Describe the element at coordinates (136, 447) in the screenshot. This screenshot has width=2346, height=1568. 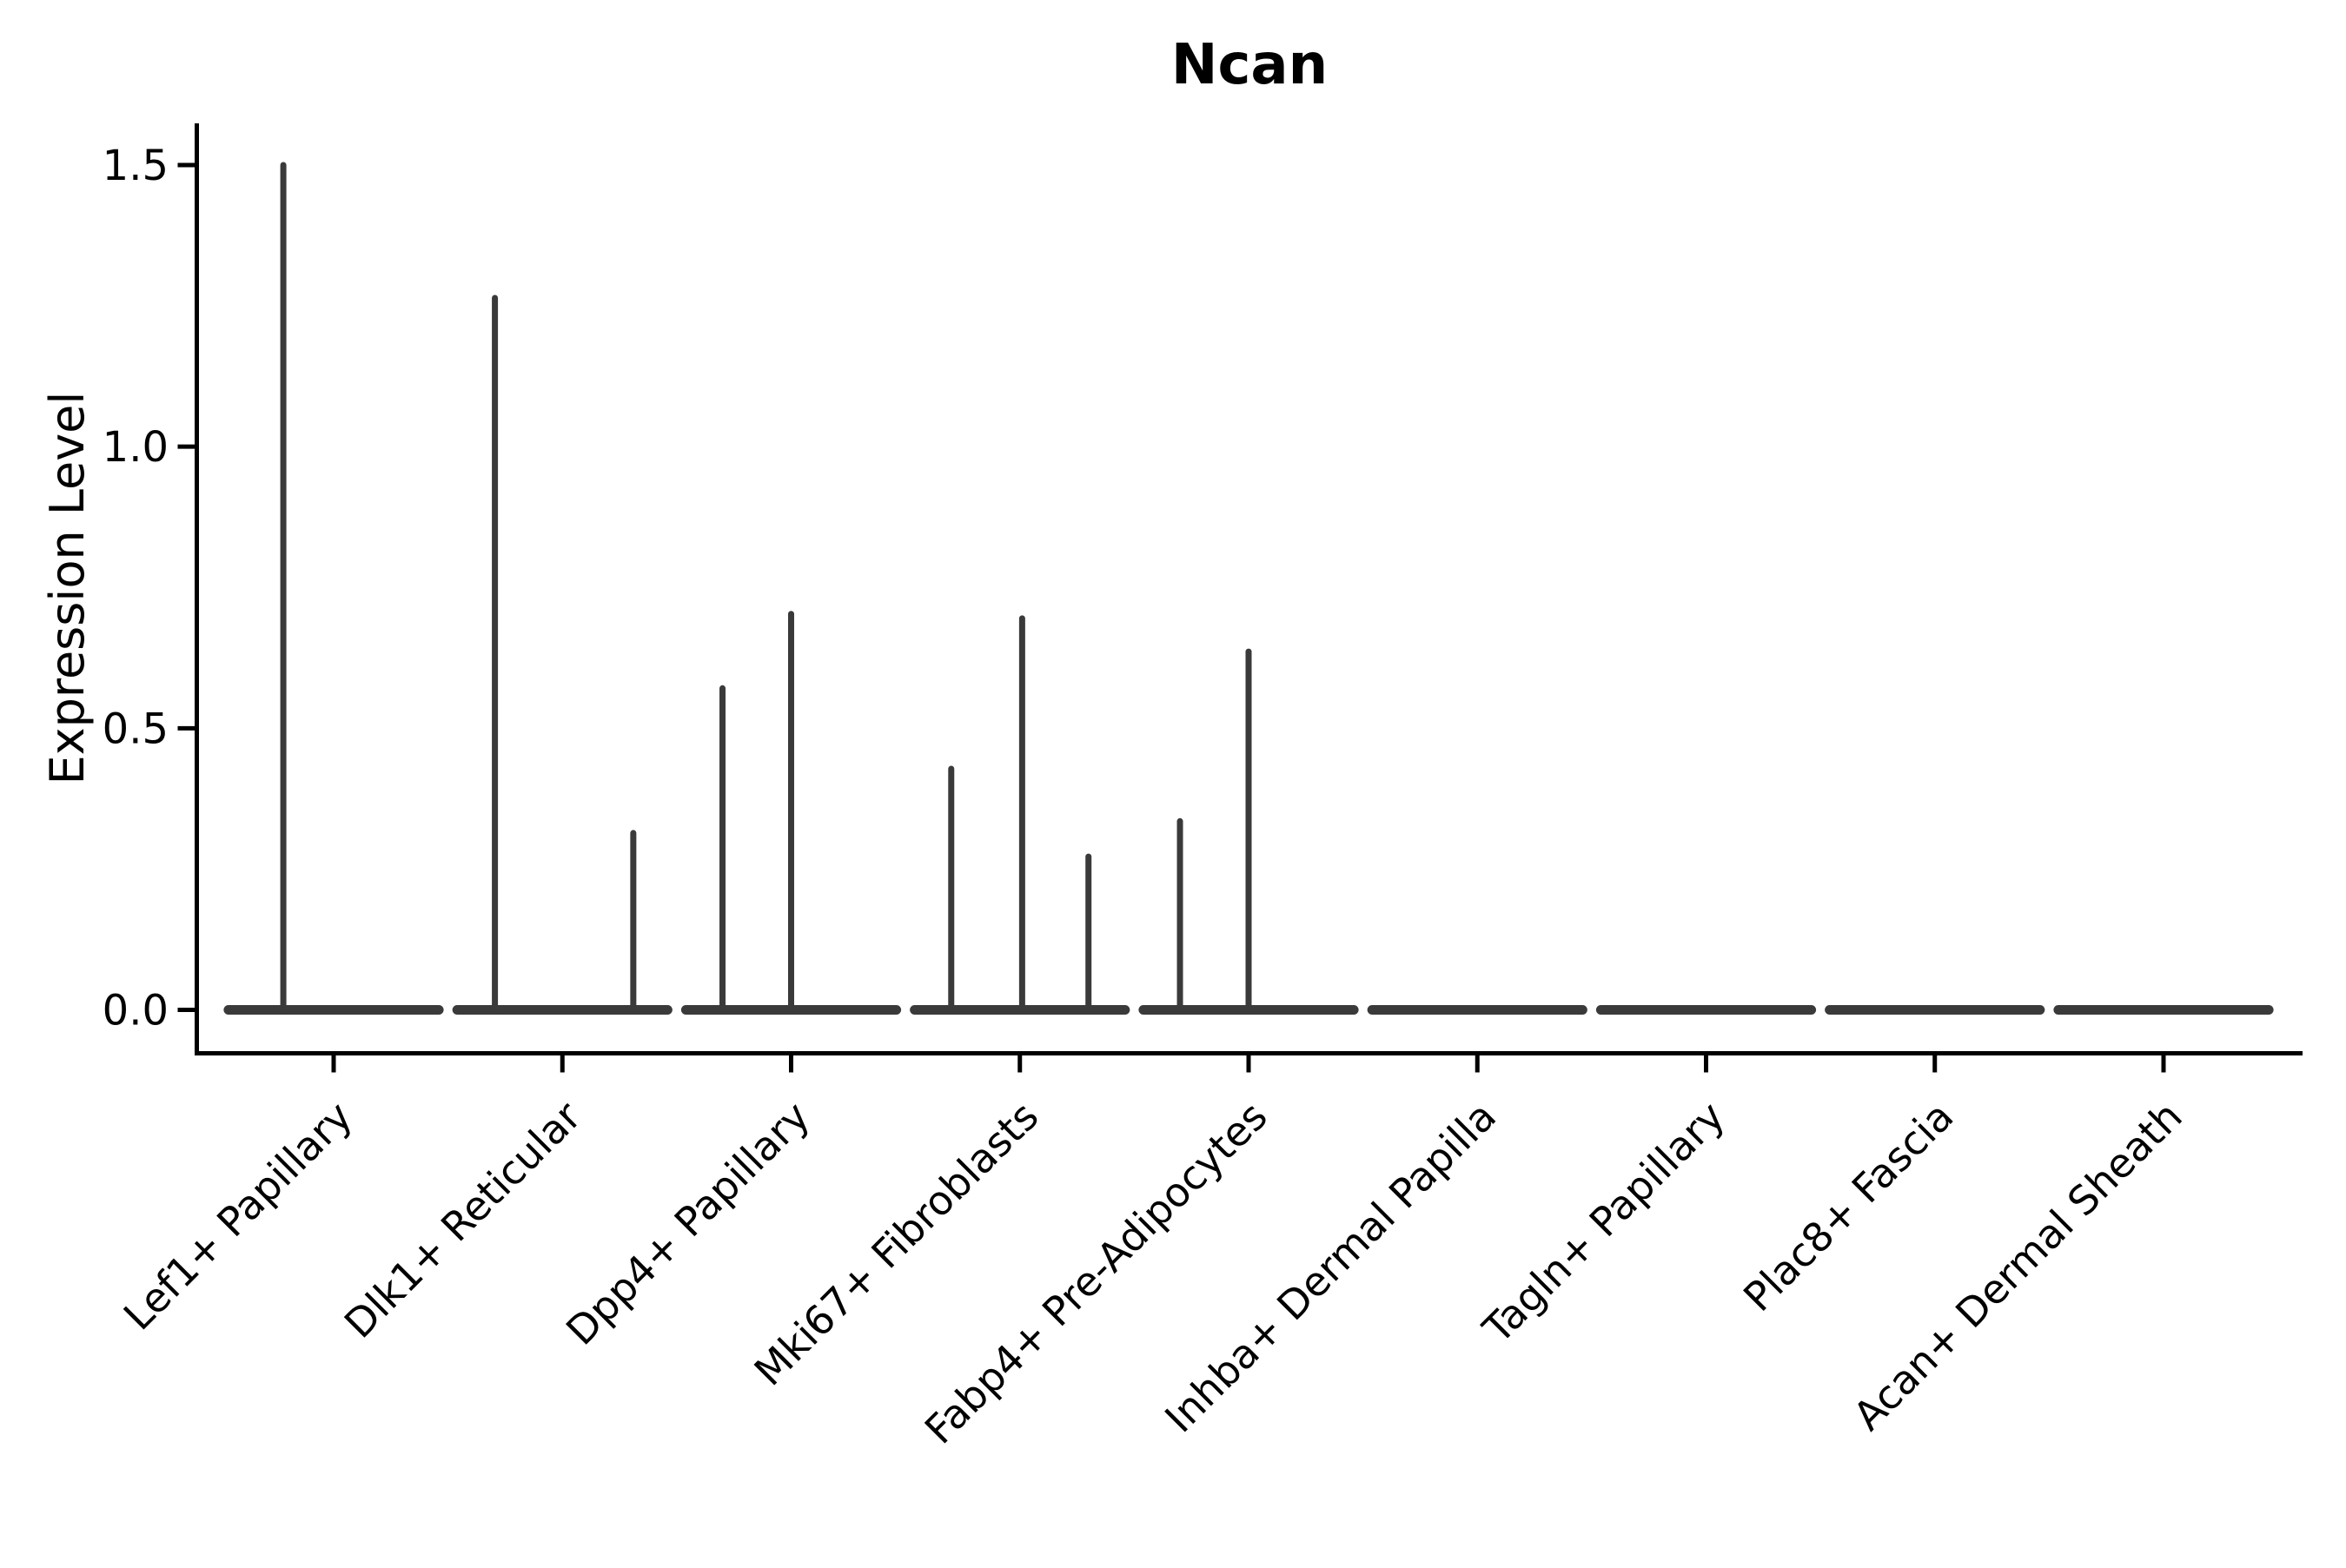
I see `y-tick-label: 1.0` at that location.